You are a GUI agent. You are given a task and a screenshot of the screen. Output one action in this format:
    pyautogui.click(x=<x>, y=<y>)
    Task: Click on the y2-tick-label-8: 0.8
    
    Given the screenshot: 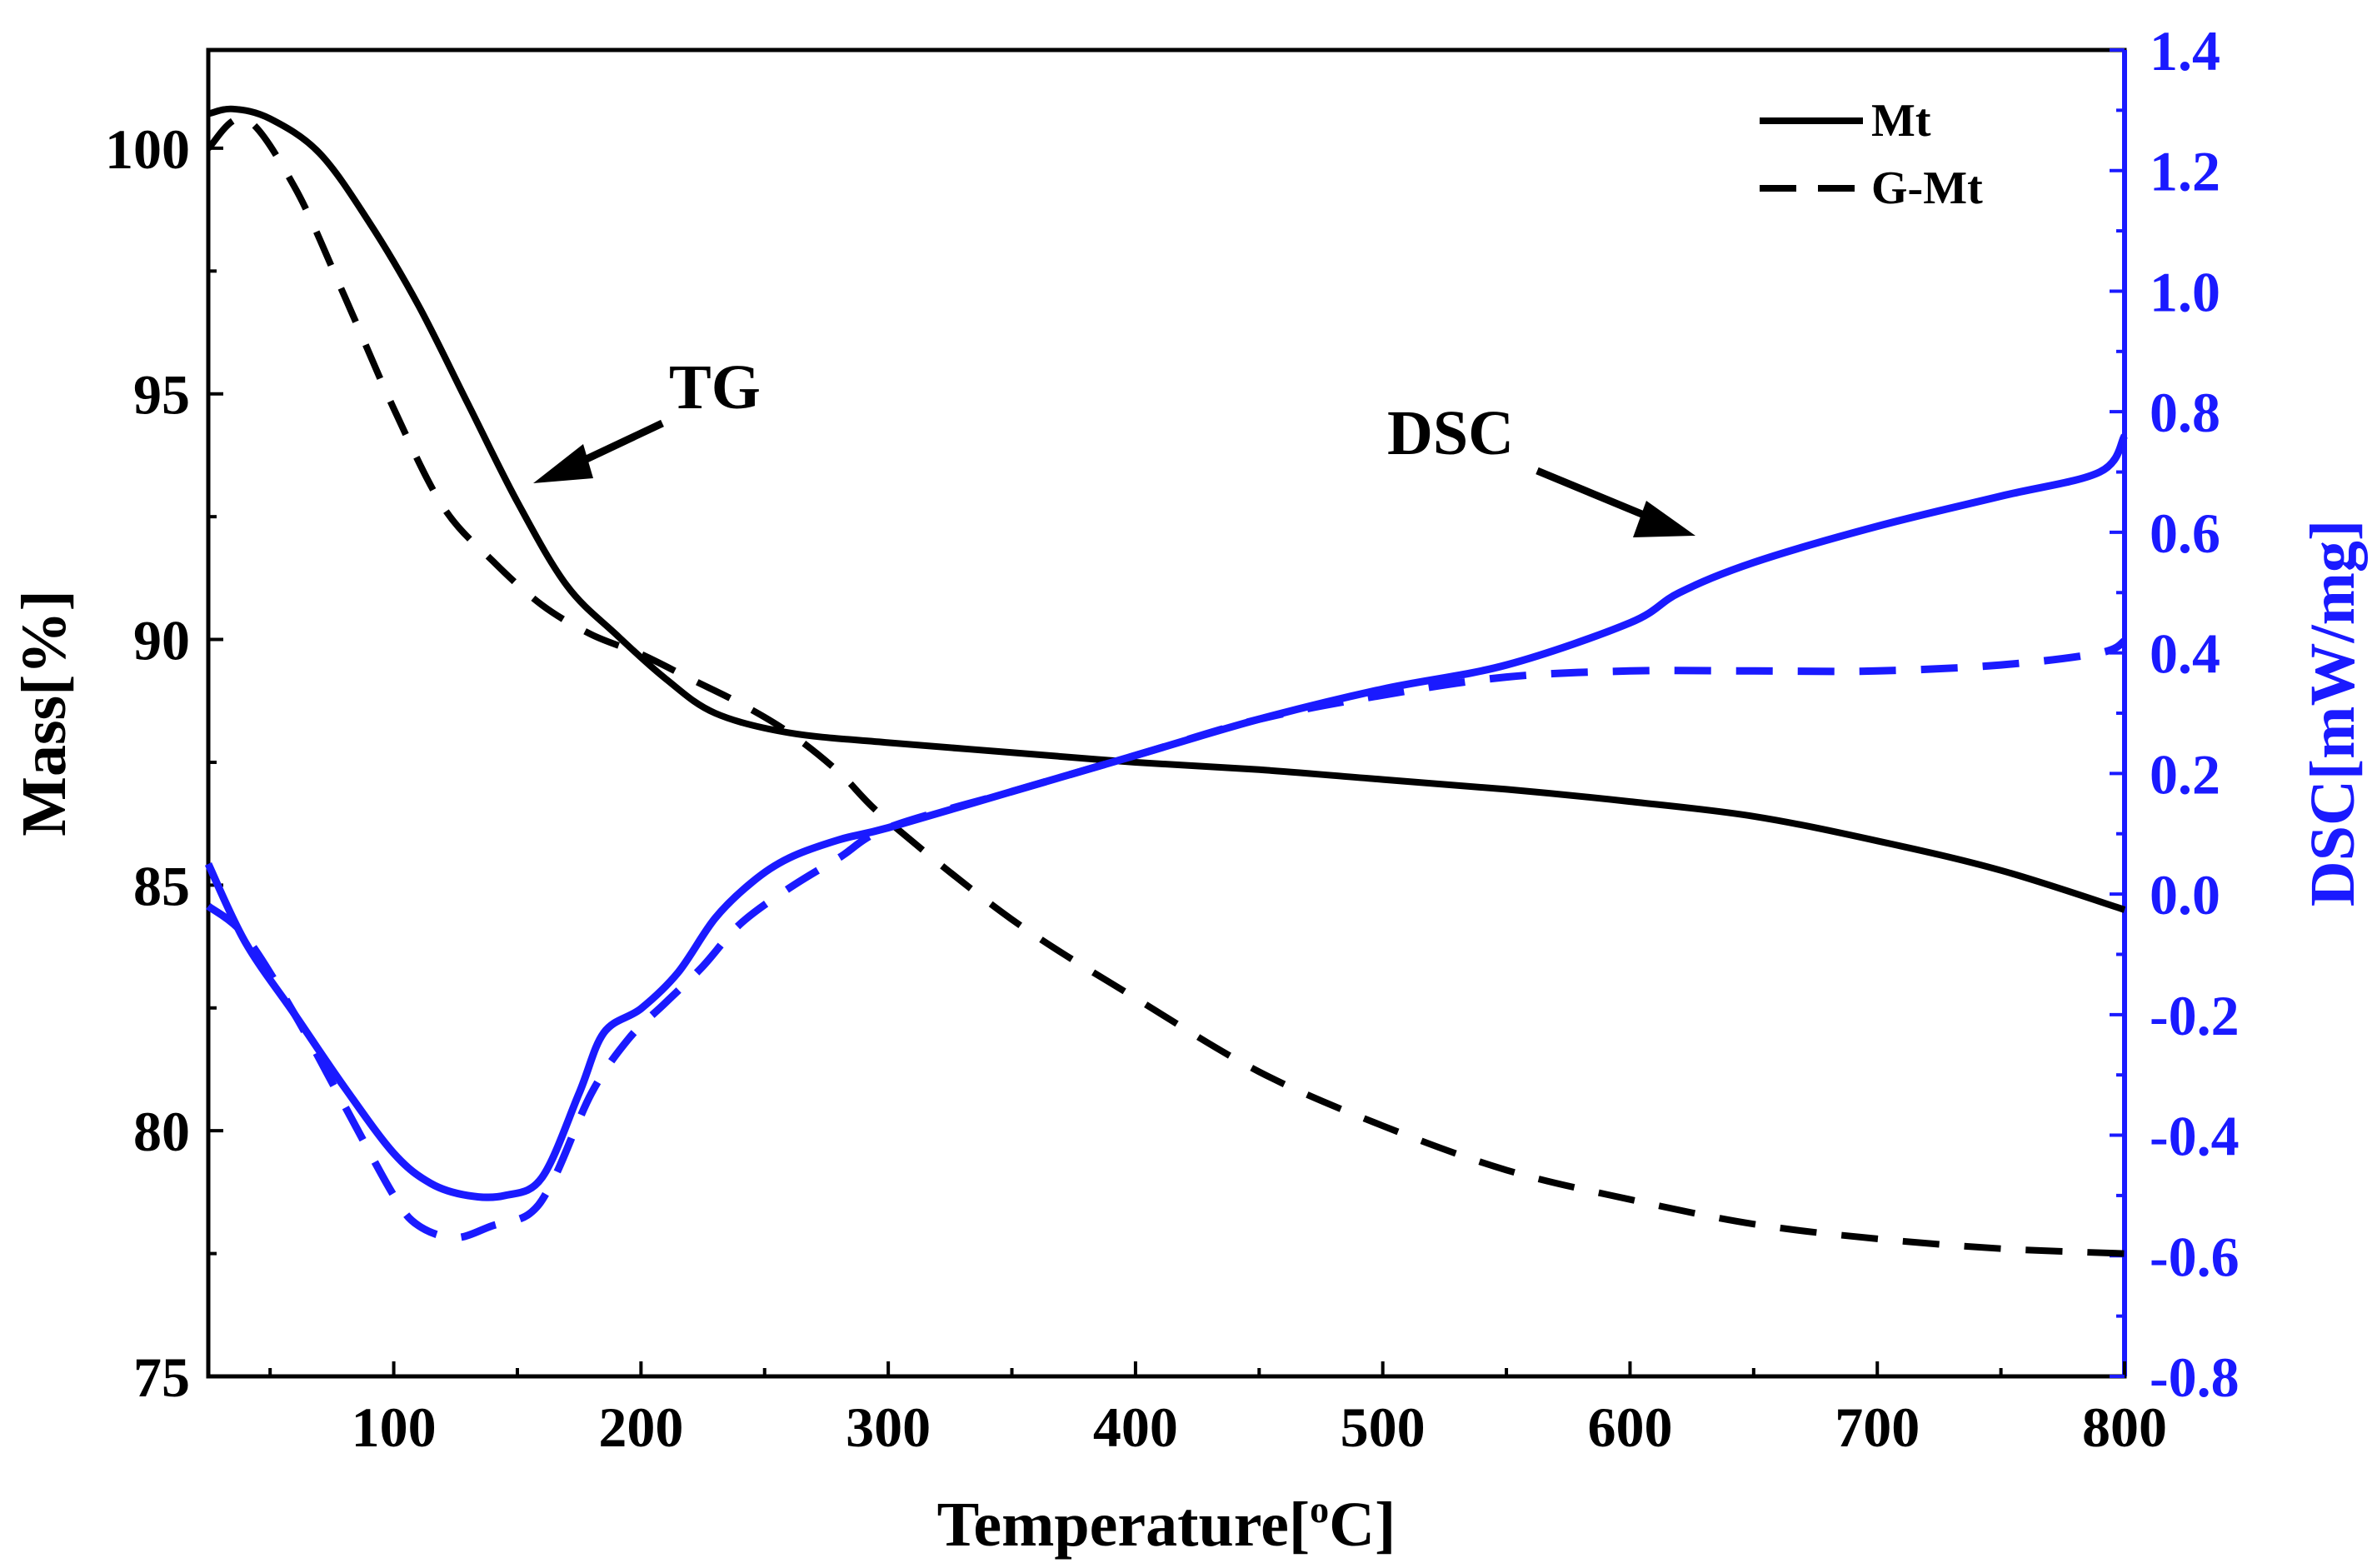 What is the action you would take?
    pyautogui.click(x=2185, y=412)
    